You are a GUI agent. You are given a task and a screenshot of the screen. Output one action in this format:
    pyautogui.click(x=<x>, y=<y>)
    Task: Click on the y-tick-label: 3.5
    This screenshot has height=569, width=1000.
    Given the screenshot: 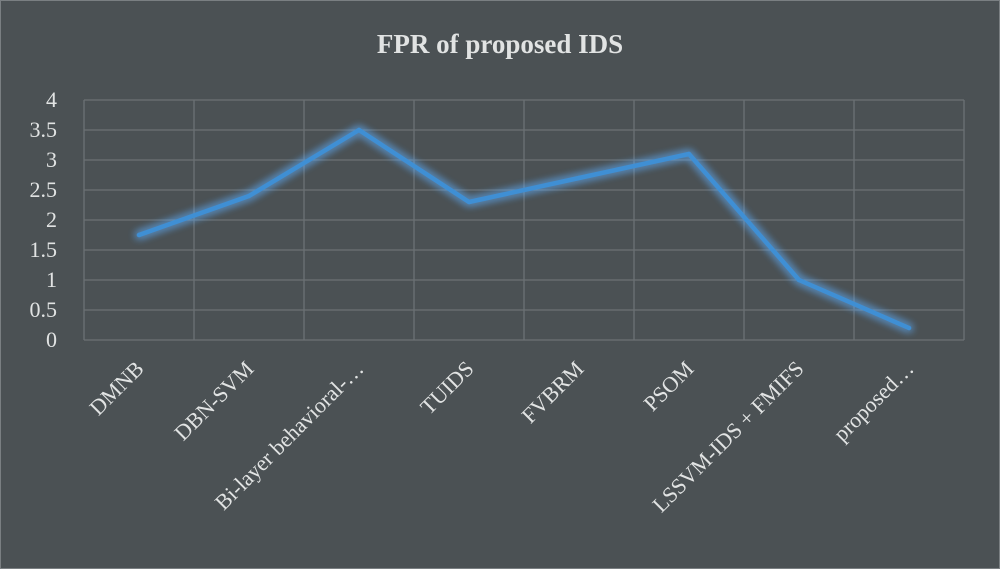 What is the action you would take?
    pyautogui.click(x=44, y=129)
    